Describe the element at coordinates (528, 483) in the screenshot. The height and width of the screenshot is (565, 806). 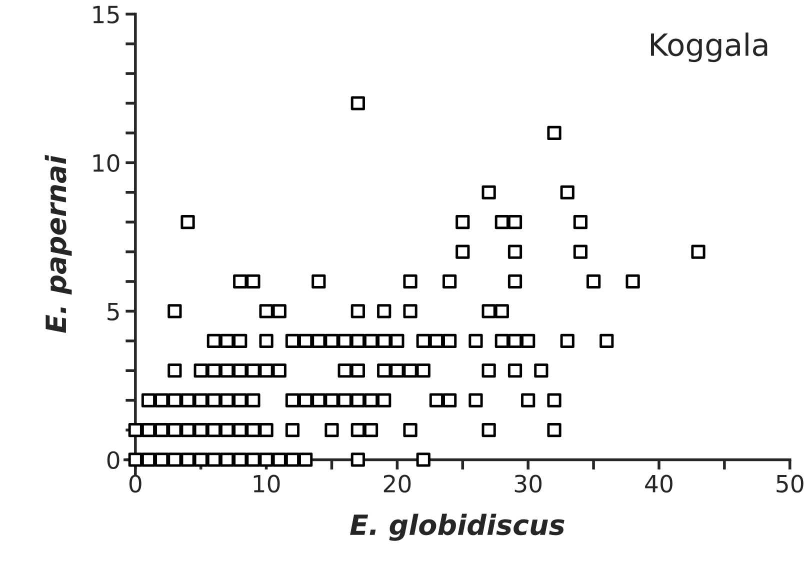
I see `x-tick-label: 30` at that location.